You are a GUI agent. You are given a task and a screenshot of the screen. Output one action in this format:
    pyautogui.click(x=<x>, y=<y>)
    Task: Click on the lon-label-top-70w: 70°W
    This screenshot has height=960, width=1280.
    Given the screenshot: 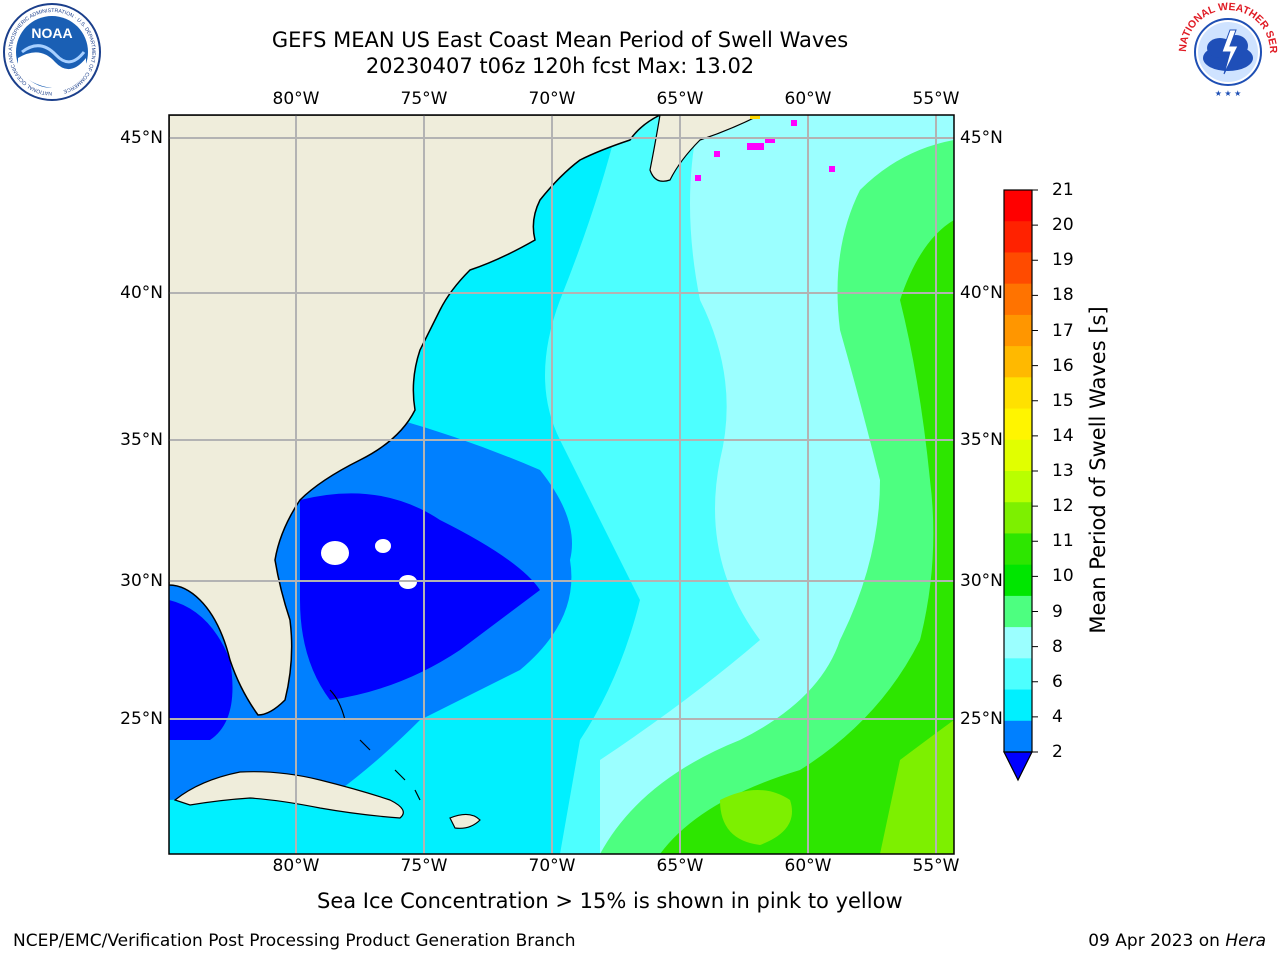 What is the action you would take?
    pyautogui.click(x=552, y=99)
    